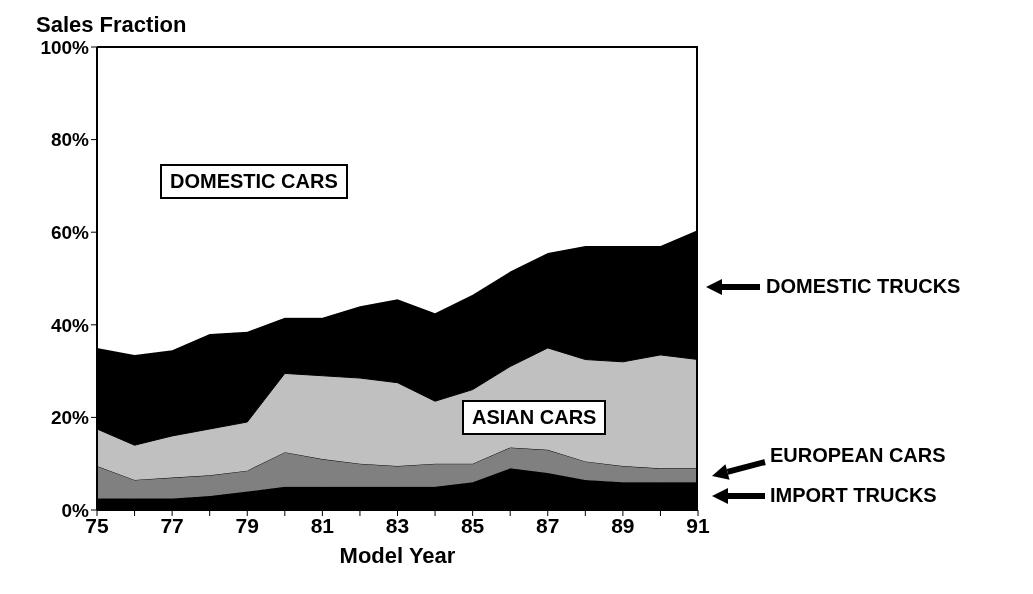 Image resolution: width=1033 pixels, height=594 pixels. I want to click on x-tick-label: 79, so click(247, 525).